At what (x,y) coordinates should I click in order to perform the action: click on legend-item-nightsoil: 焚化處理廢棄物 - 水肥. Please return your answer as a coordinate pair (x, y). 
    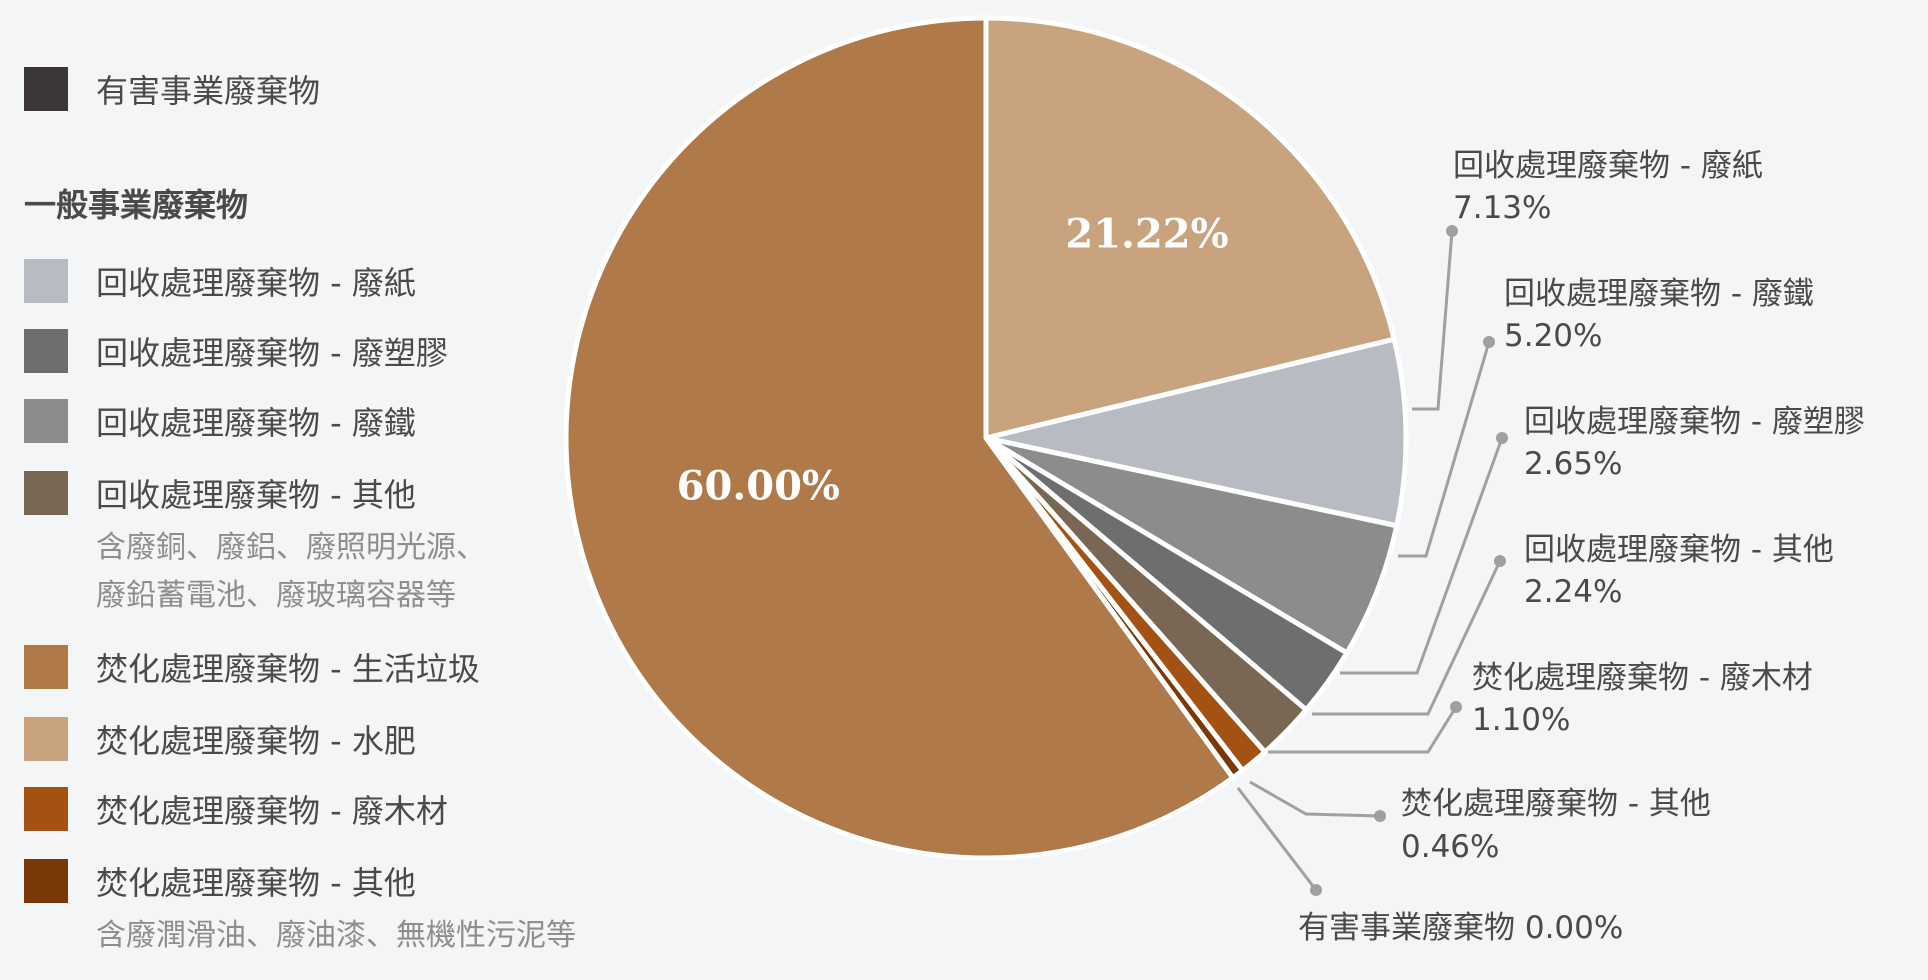
    Looking at the image, I should click on (220, 739).